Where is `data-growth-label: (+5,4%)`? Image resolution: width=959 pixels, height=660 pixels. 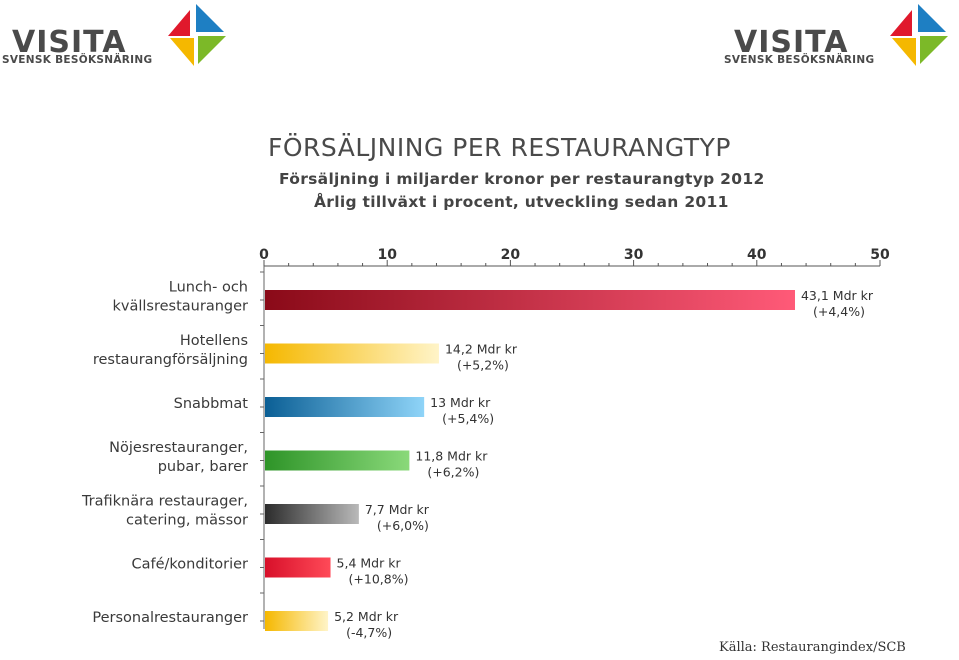 data-growth-label: (+5,4%) is located at coordinates (468, 418).